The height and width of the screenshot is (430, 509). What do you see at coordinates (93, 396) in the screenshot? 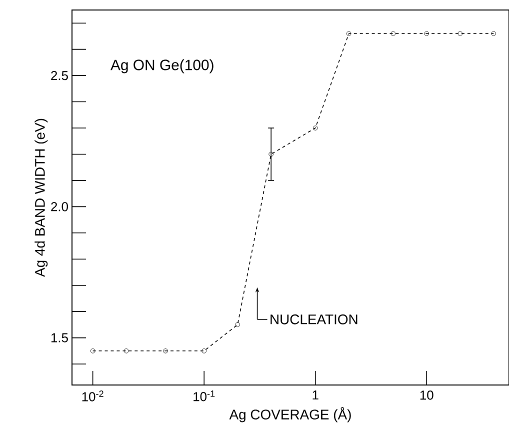
I see `x-tick-label: 10$^{-2}$` at bounding box center [93, 396].